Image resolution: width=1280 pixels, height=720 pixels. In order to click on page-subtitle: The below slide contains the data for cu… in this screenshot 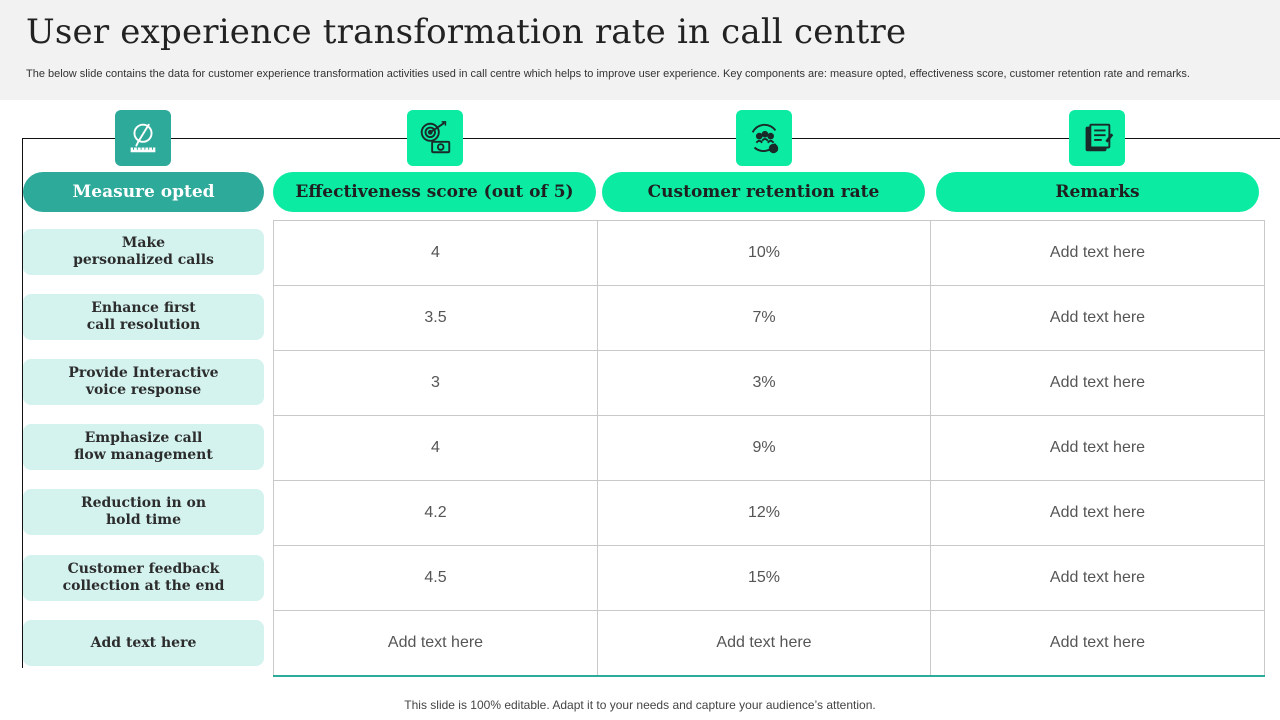, I will do `click(608, 74)`.